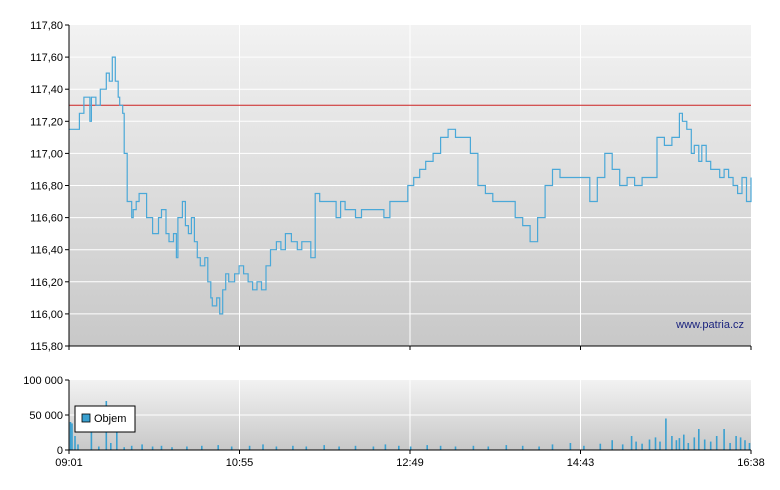  Describe the element at coordinates (240, 463) in the screenshot. I see `x-tick-label: 10:55` at that location.